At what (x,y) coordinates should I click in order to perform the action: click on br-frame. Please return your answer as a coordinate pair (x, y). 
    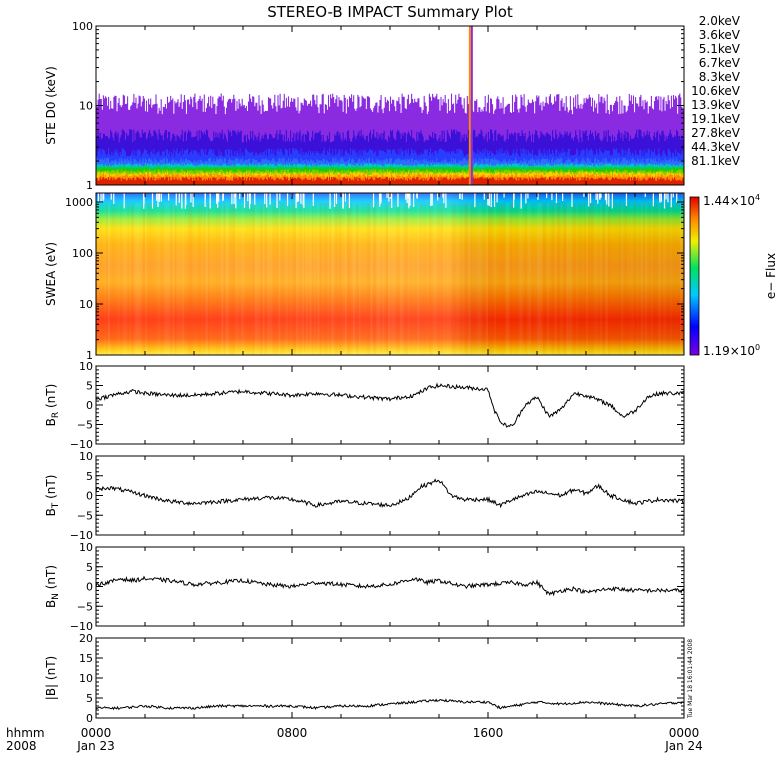
    Looking at the image, I should click on (390, 405).